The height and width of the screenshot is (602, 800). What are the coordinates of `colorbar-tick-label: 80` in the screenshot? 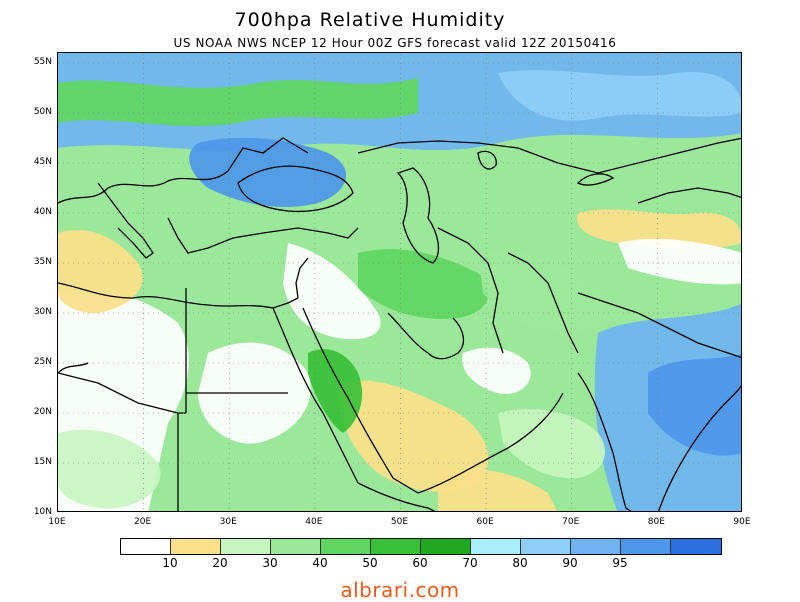 It's located at (520, 563).